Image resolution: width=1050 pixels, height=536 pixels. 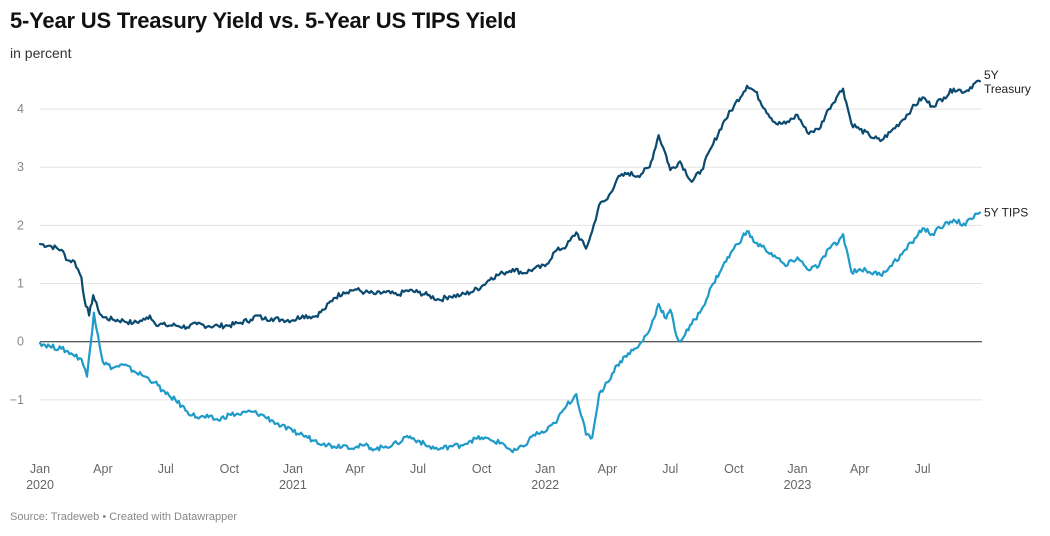 What do you see at coordinates (17, 400) in the screenshot?
I see `y-tick-label: −1` at bounding box center [17, 400].